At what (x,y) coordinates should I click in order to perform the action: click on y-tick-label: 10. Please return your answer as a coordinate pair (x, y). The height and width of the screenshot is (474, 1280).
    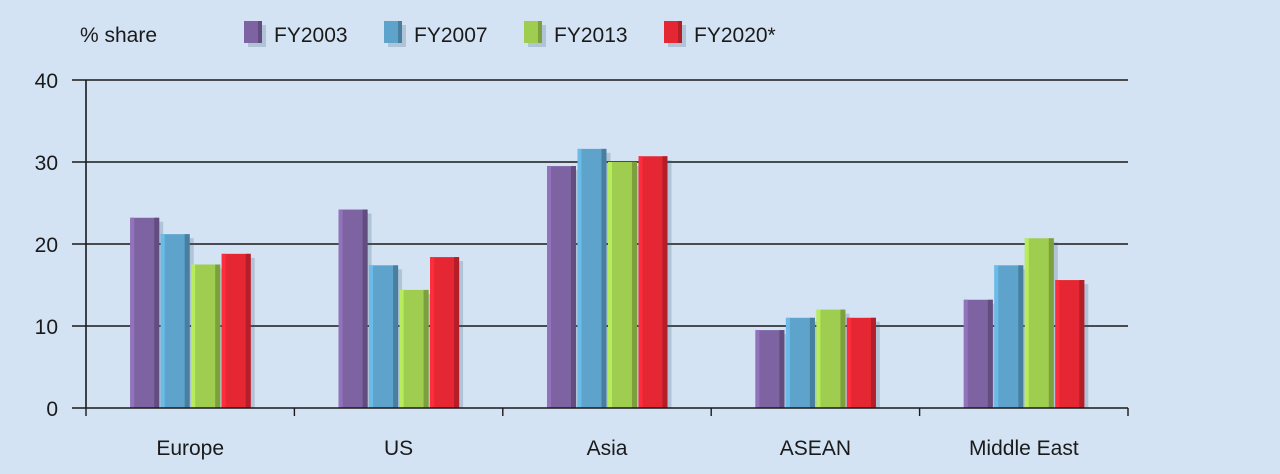
    Looking at the image, I should click on (46, 327).